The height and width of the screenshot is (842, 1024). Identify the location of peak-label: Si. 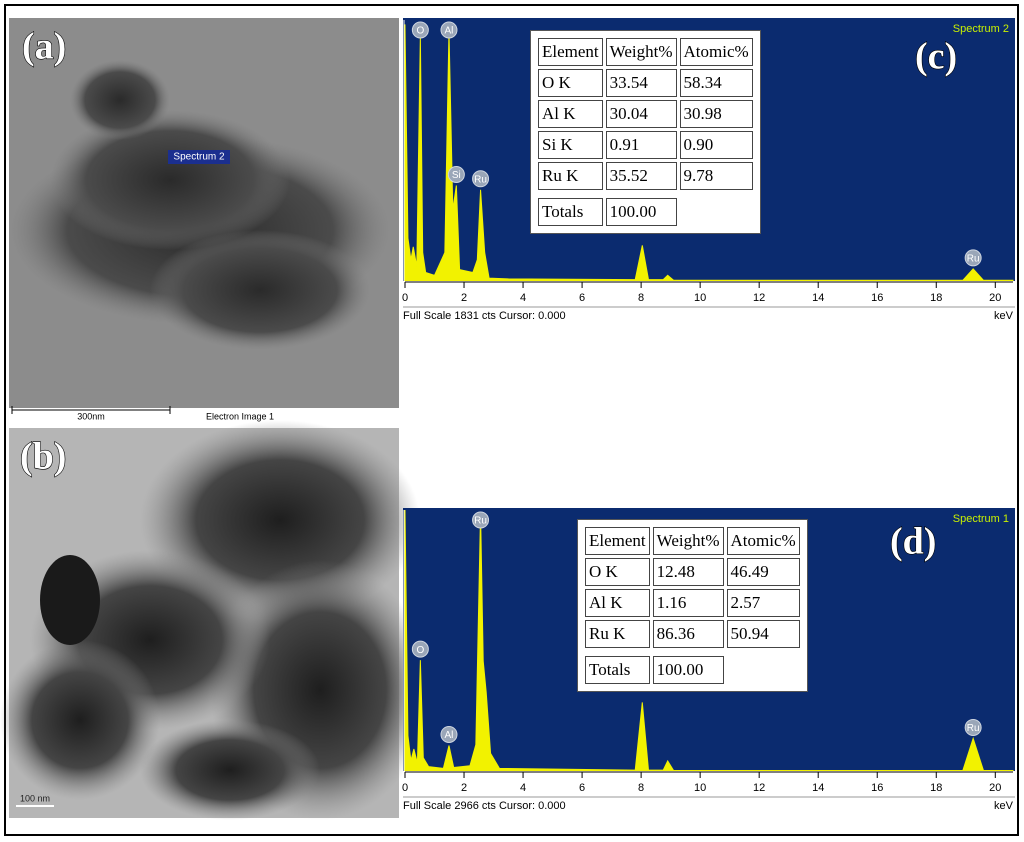
(456, 175).